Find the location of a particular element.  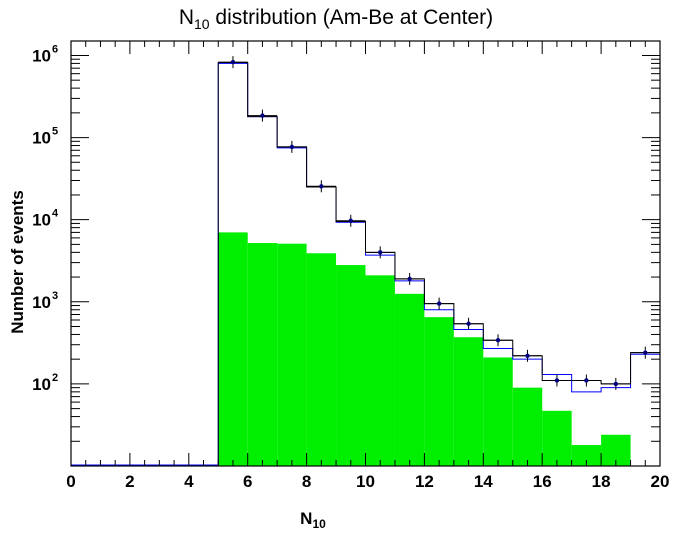

x-tick-label-12: 12 is located at coordinates (424, 481).